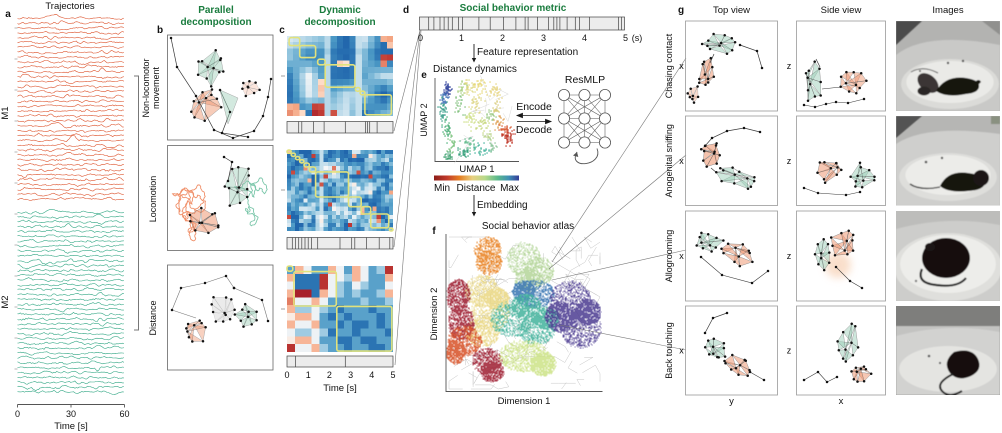 Image resolution: width=1002 pixels, height=433 pixels. I want to click on svg-text: Locomotion, so click(153, 199).